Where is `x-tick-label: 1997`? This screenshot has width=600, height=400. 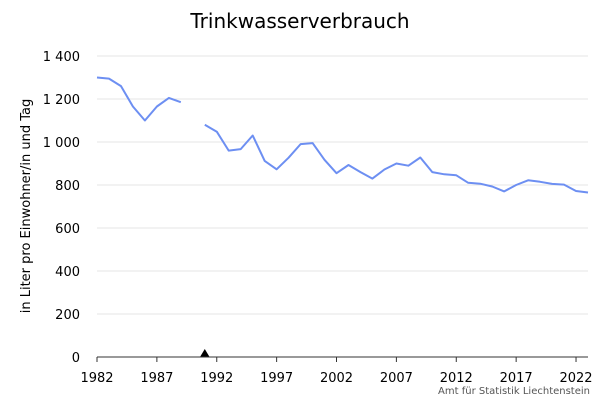
x-tick-label: 1997 is located at coordinates (276, 378).